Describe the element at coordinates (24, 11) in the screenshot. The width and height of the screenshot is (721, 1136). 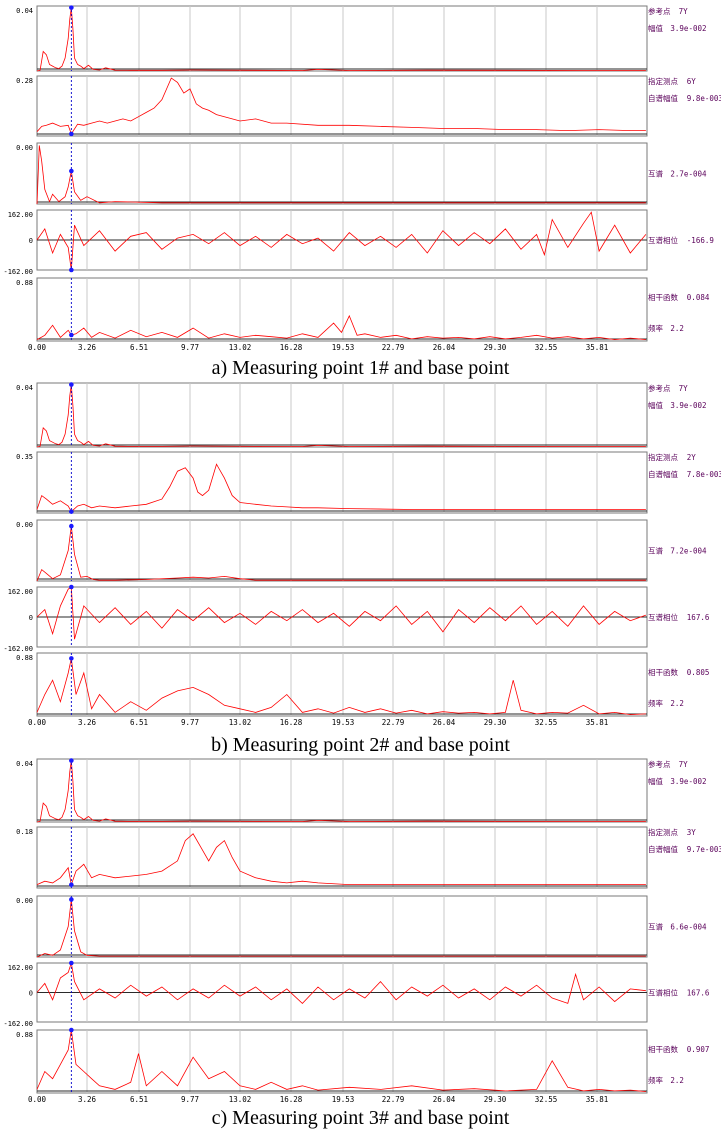
I see `y-max-label: 0.04` at that location.